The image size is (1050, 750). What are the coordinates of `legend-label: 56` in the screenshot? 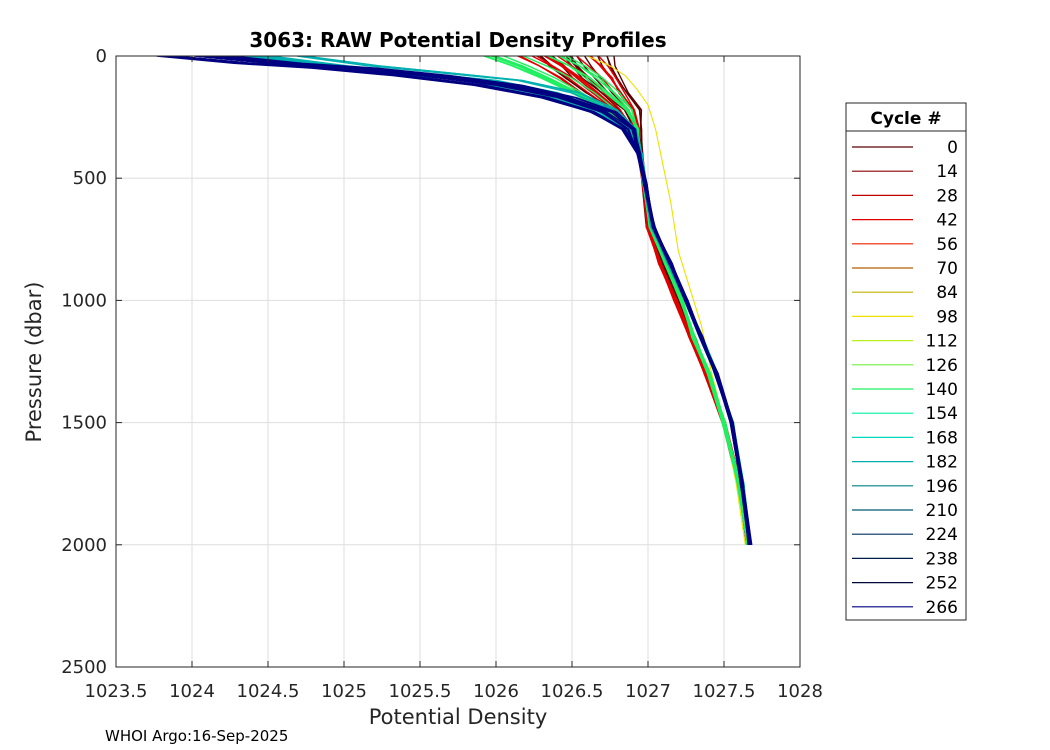 It's located at (947, 245).